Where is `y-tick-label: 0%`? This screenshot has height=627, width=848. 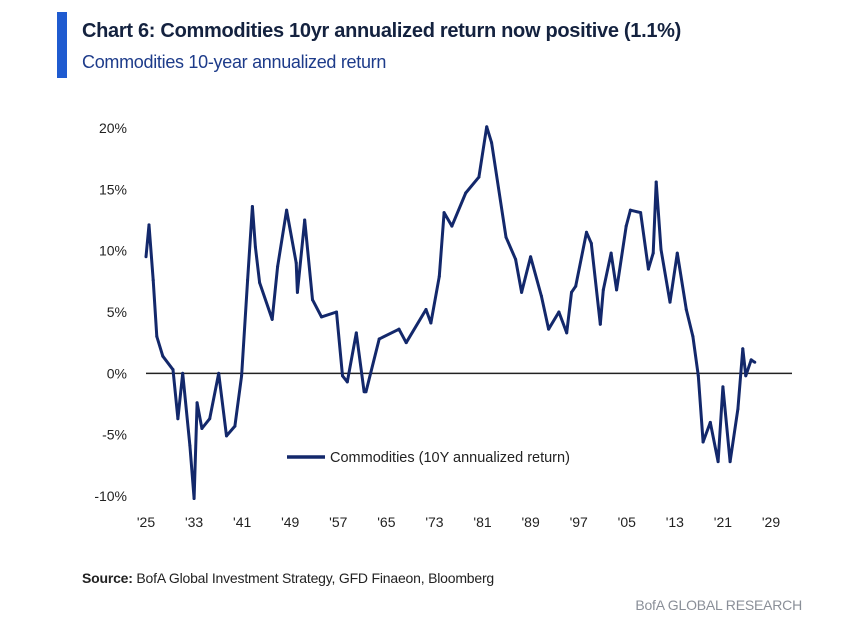
y-tick-label: 0% is located at coordinates (117, 373).